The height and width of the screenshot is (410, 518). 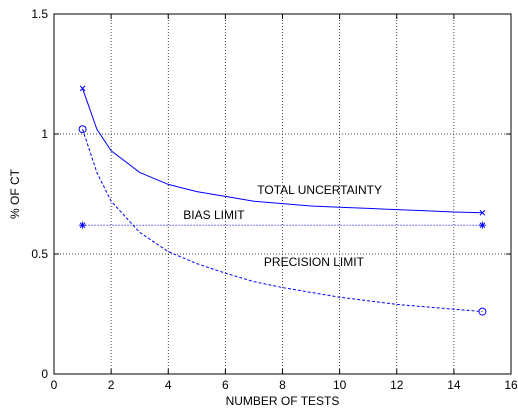 I want to click on annotation-bias: BIAS LIMIT, so click(x=214, y=215).